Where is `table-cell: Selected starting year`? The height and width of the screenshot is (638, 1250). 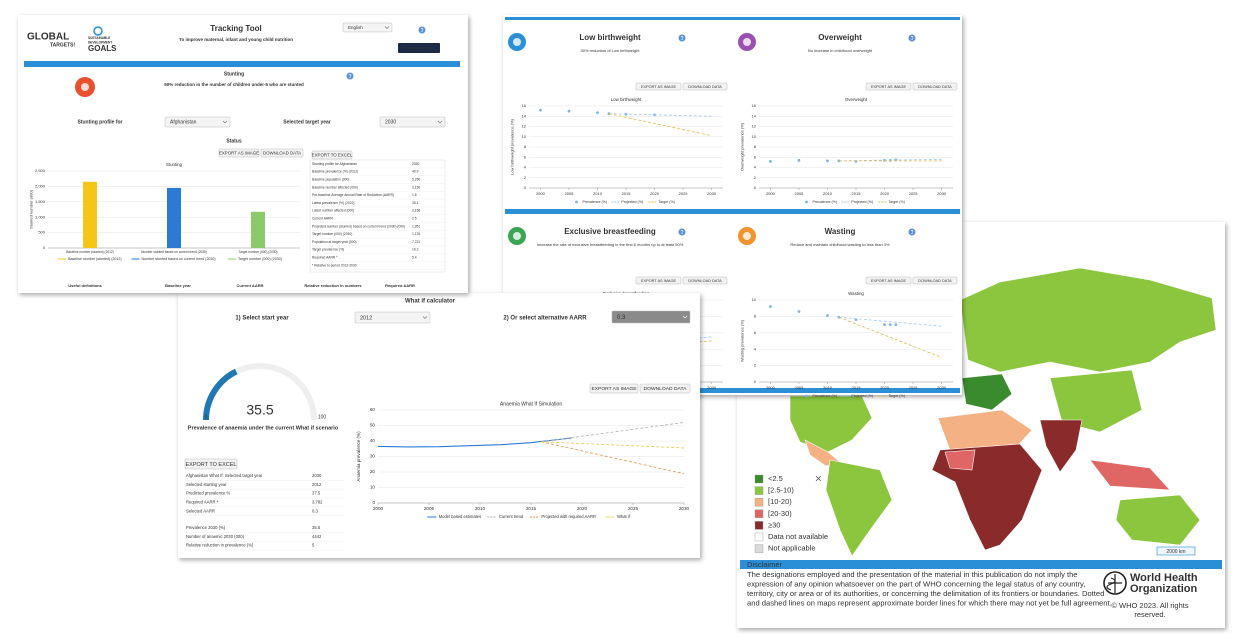 table-cell: Selected starting year is located at coordinates (206, 484).